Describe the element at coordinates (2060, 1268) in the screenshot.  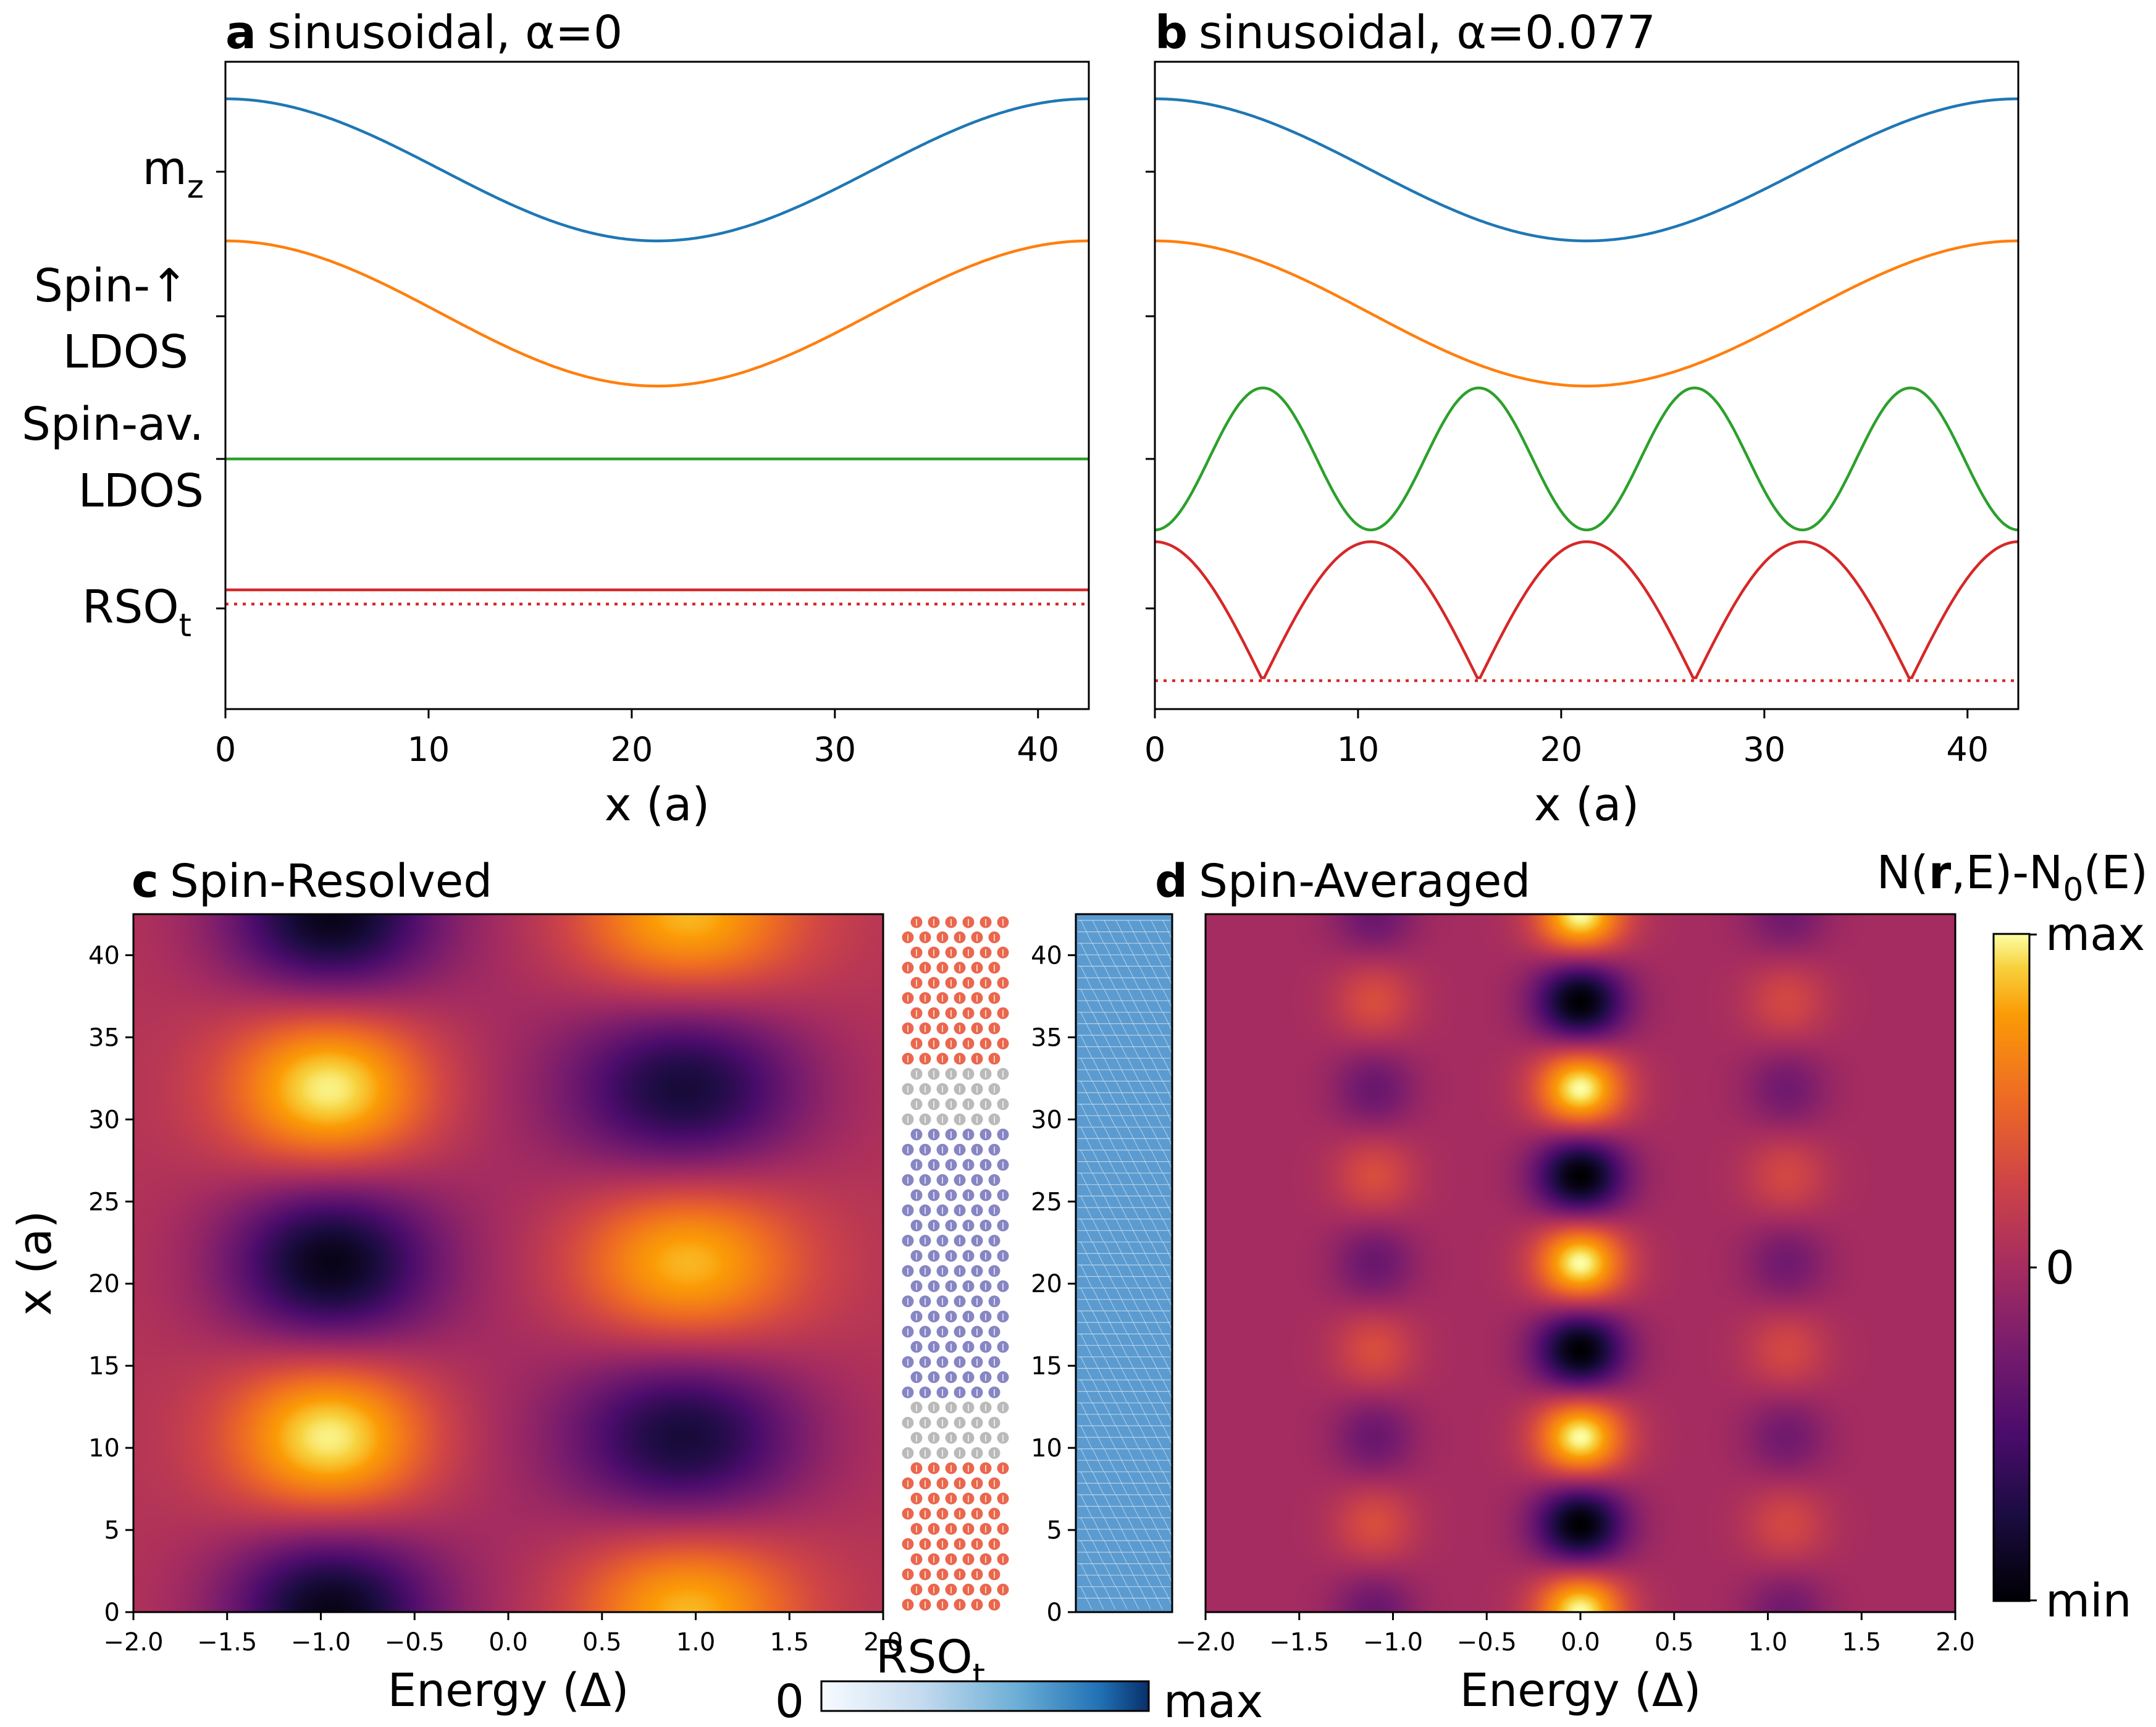
I see `ldos-colorbar-zero: 0` at that location.